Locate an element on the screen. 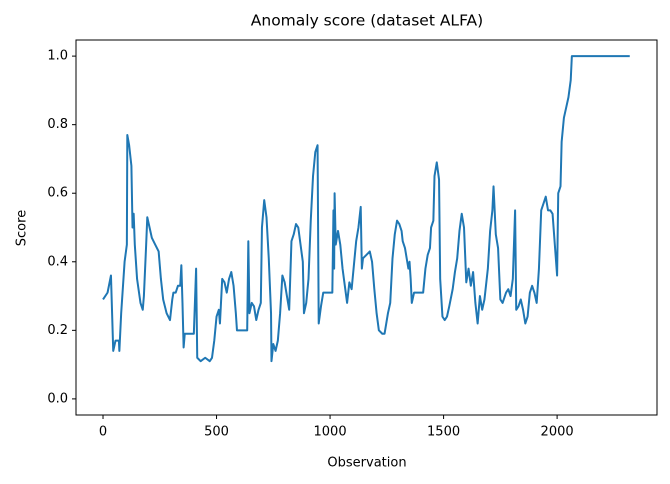 This screenshot has width=670, height=484. y-tick-label: 1.0 is located at coordinates (57, 56).